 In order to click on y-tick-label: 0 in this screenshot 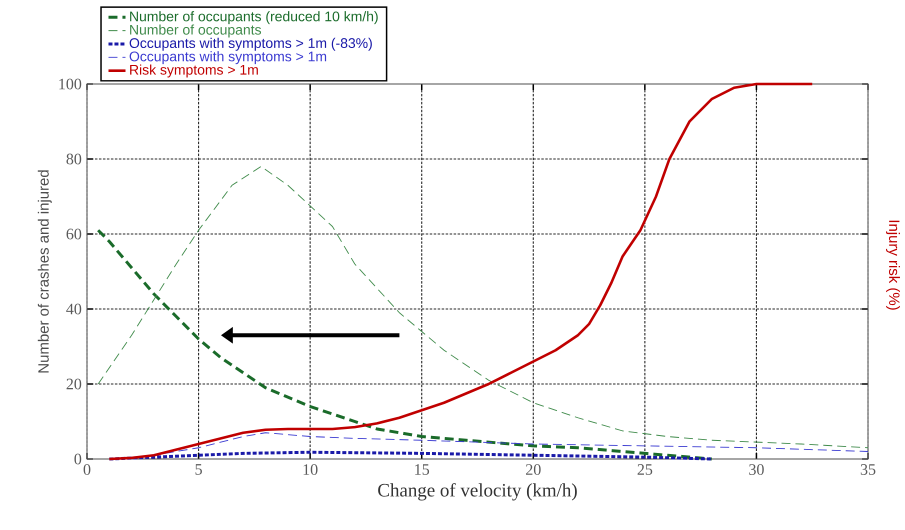, I will do `click(78, 459)`.